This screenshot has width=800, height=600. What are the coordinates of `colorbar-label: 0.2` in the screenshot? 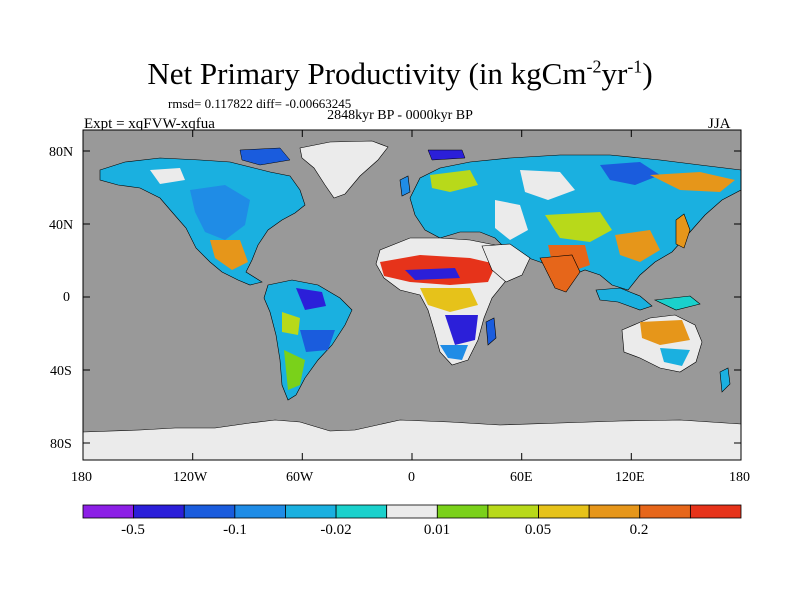 It's located at (639, 530).